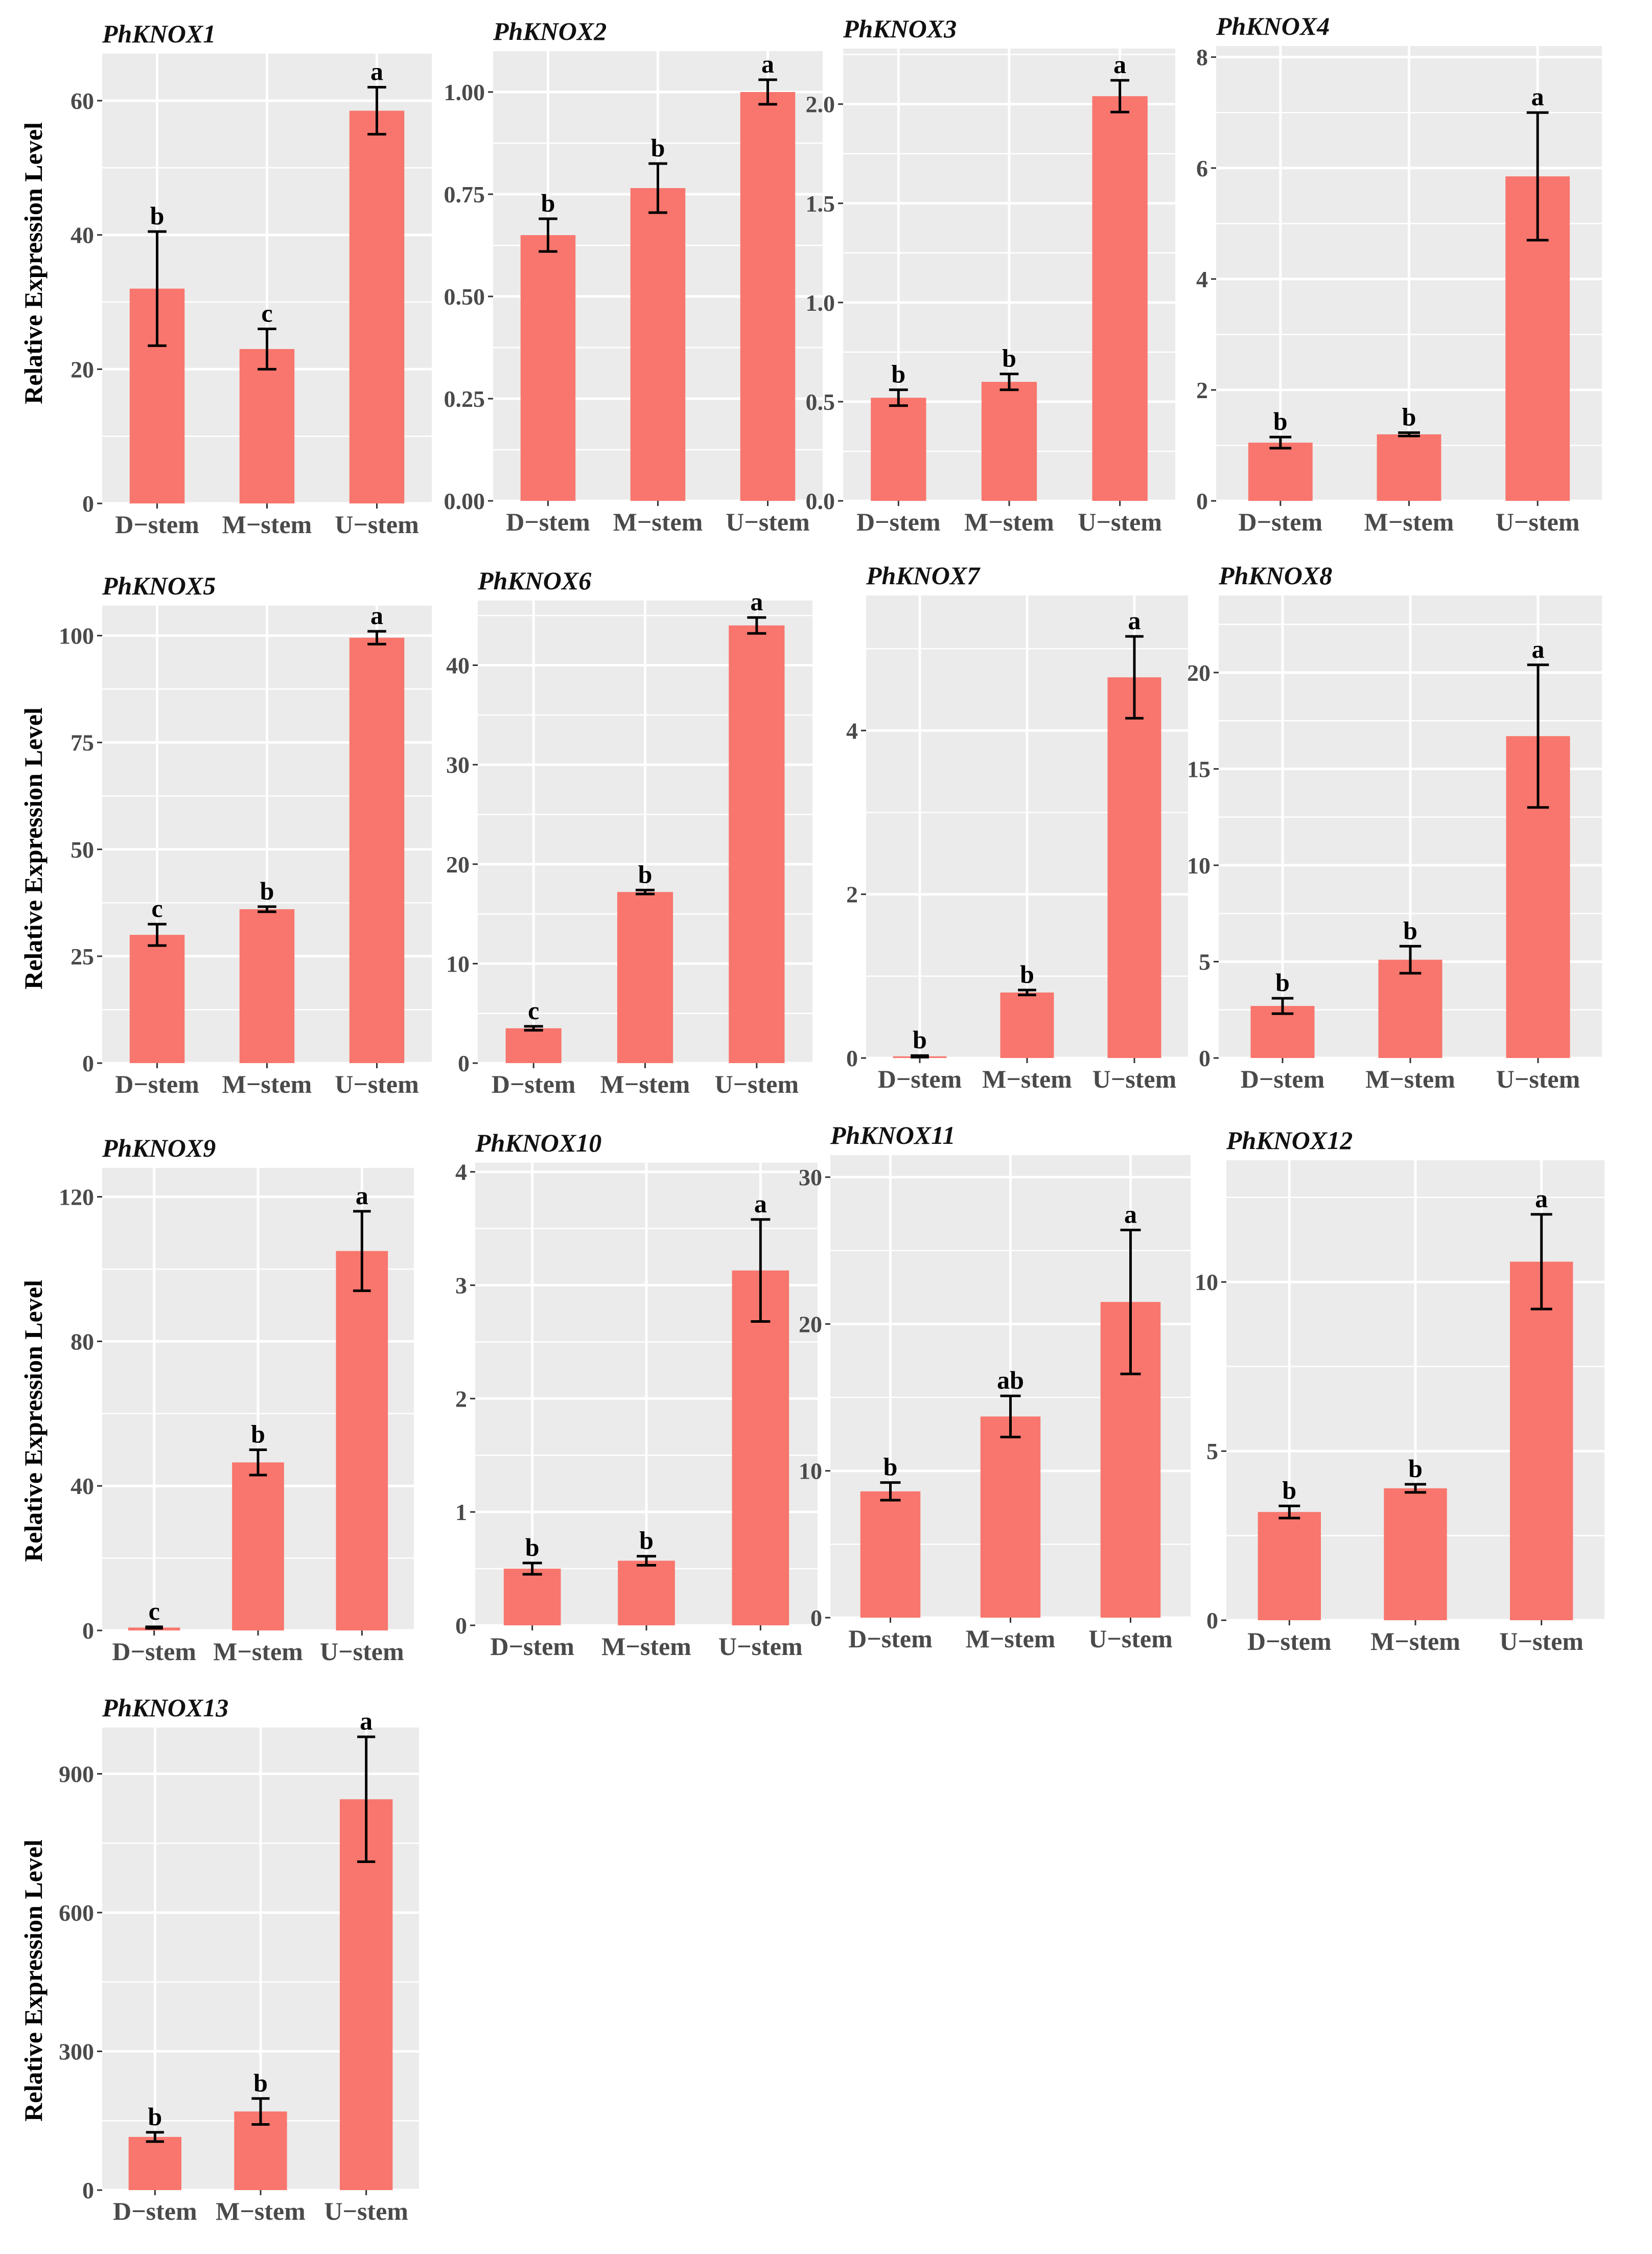  Describe the element at coordinates (924, 575) in the screenshot. I see `panel-title: PhKNOX7` at that location.